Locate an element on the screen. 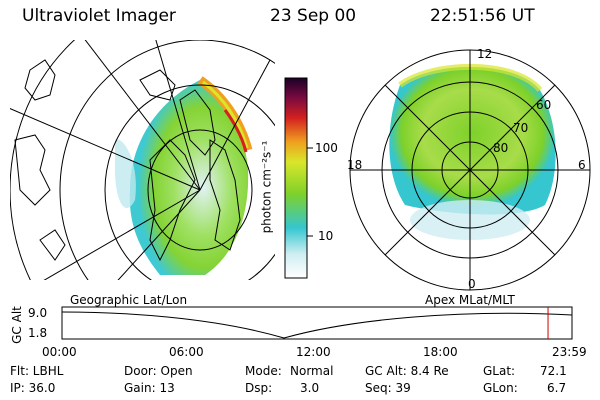 The width and height of the screenshot is (600, 400). seq-info: Seq: 39 is located at coordinates (388, 388).